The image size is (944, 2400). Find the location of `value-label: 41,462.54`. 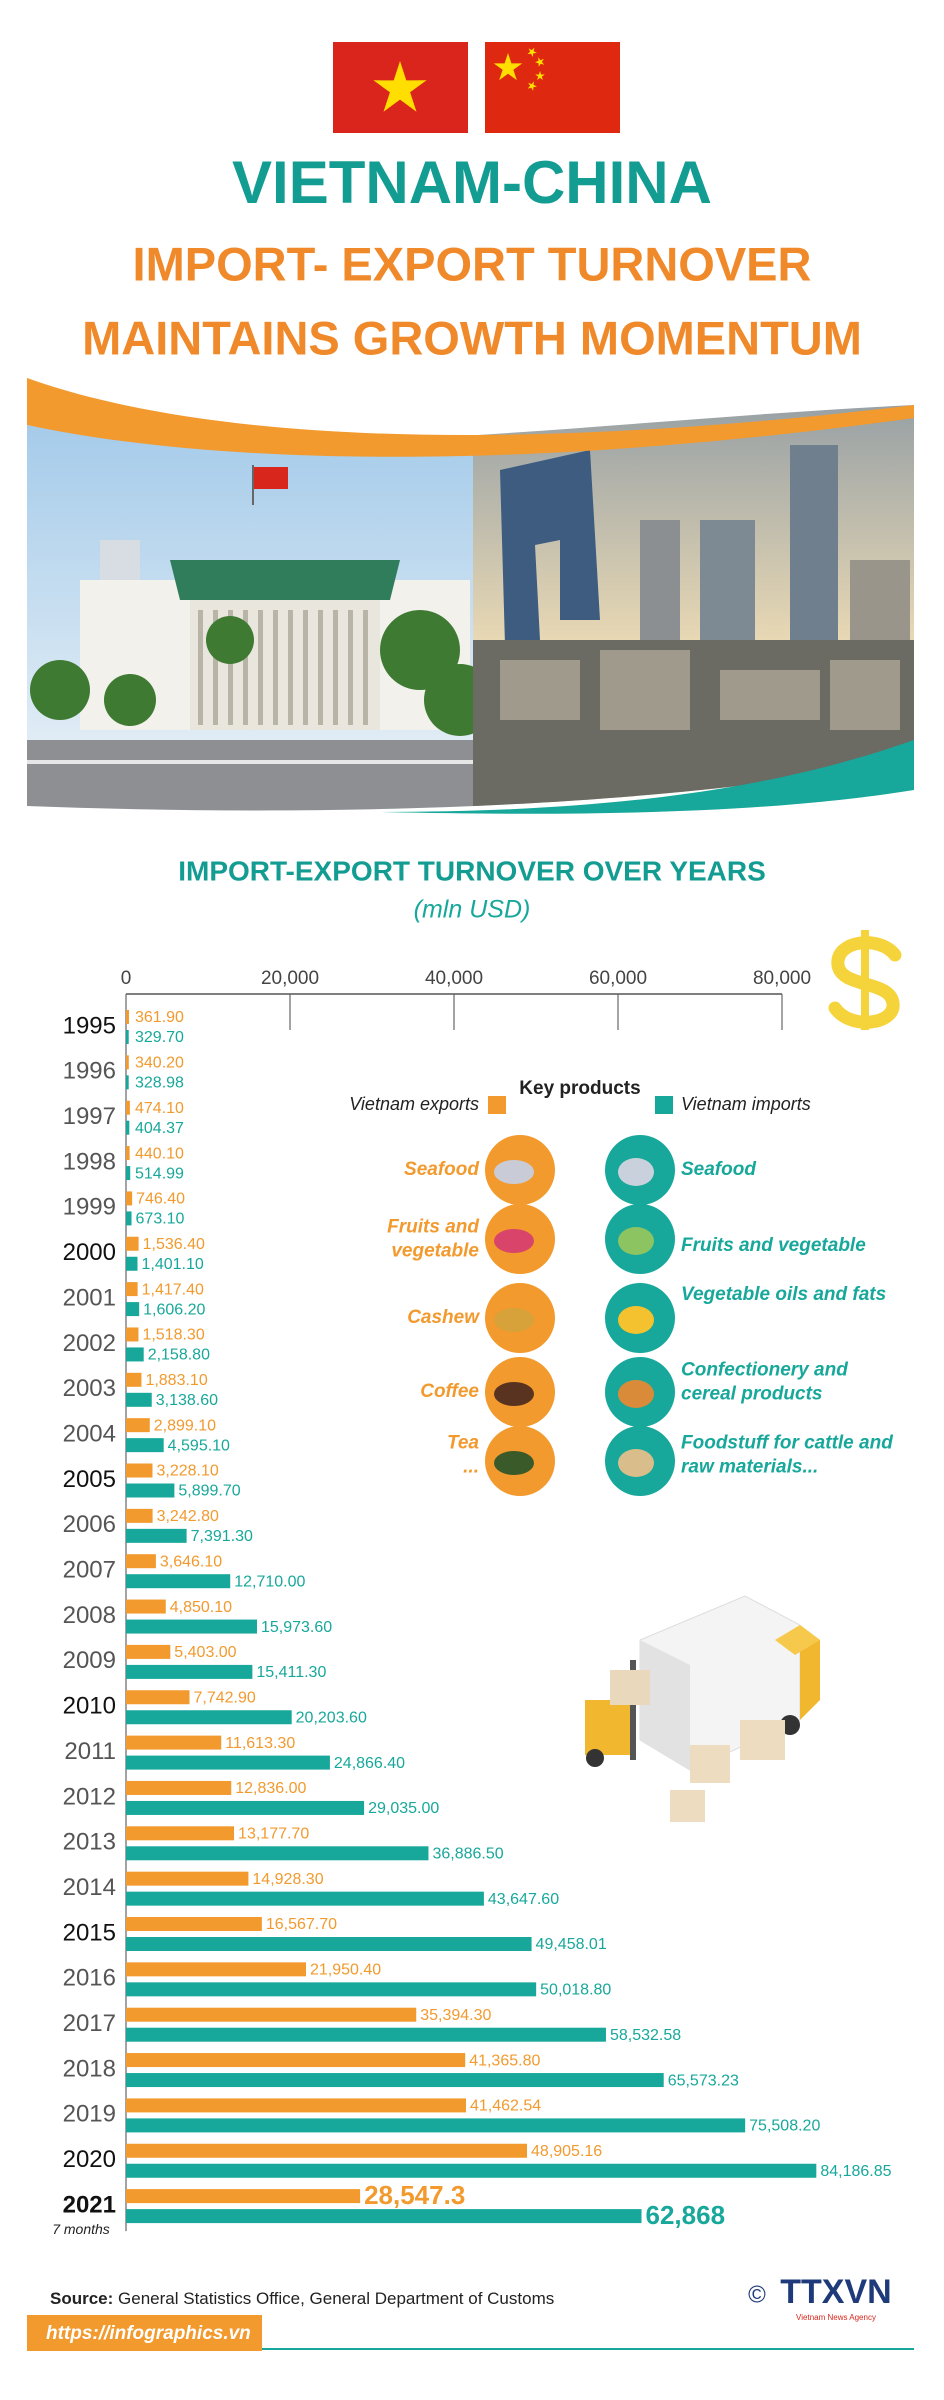

value-label: 41,462.54 is located at coordinates (505, 2106).